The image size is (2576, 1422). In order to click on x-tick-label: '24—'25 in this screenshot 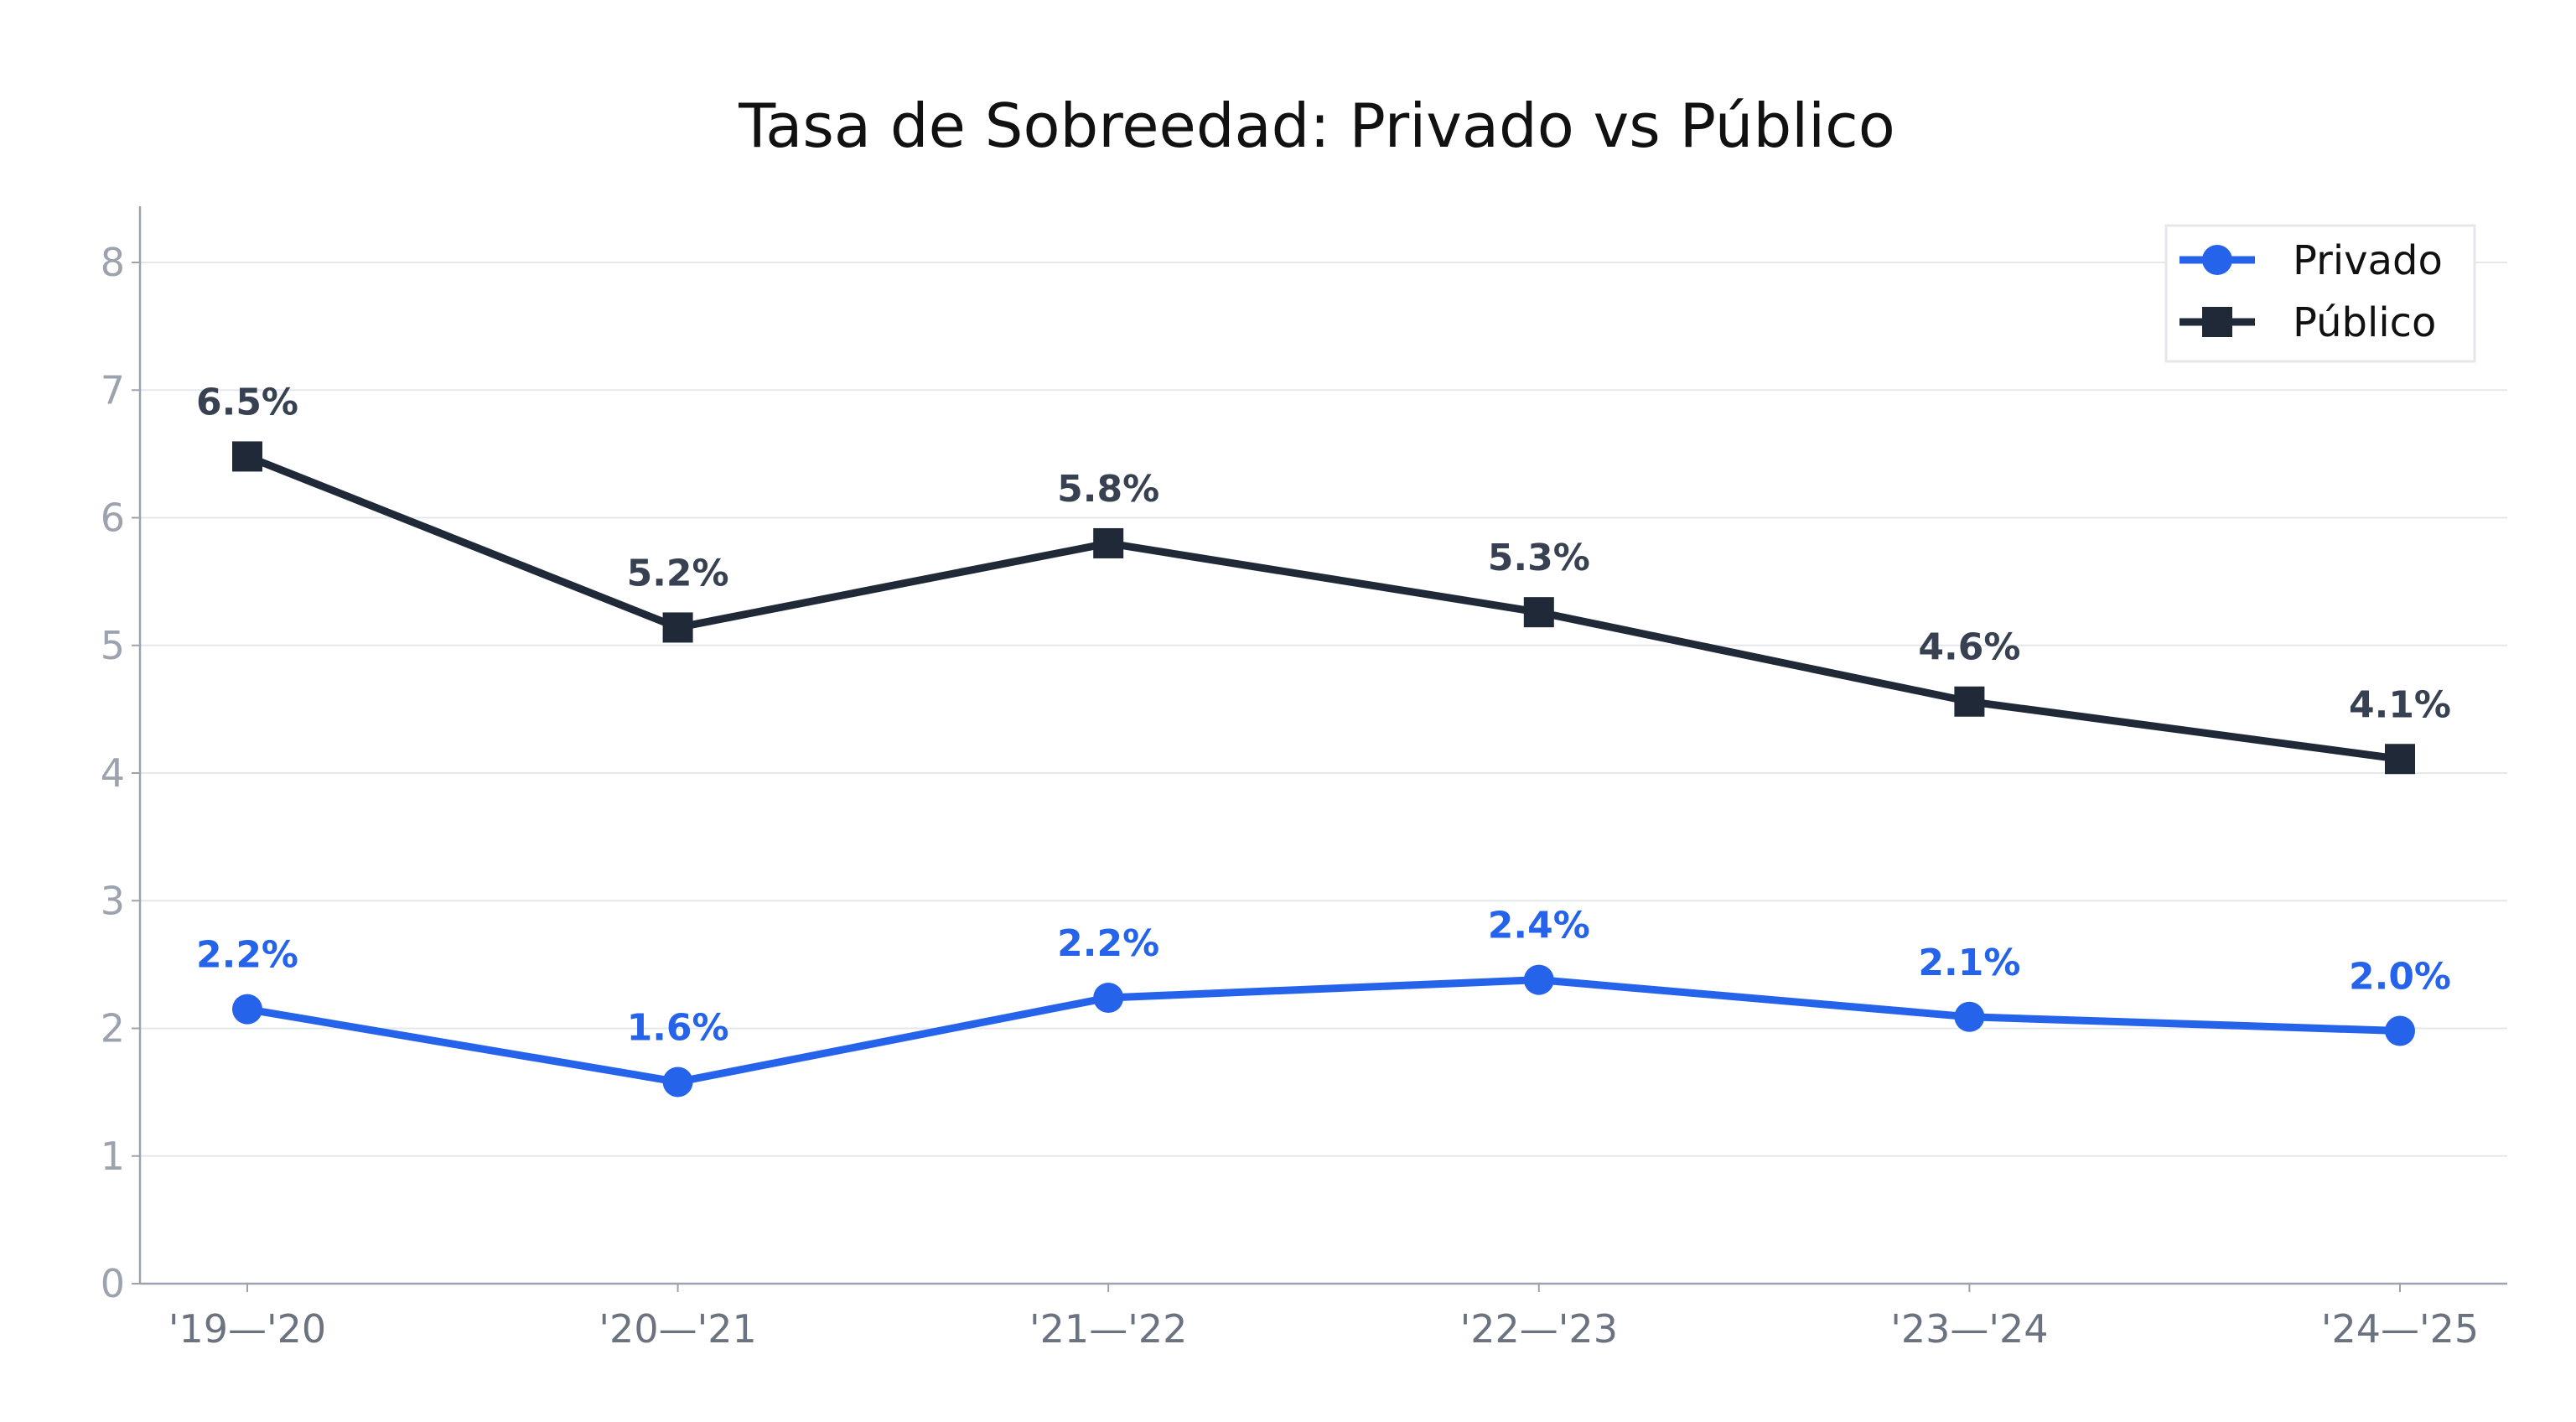, I will do `click(2400, 1329)`.